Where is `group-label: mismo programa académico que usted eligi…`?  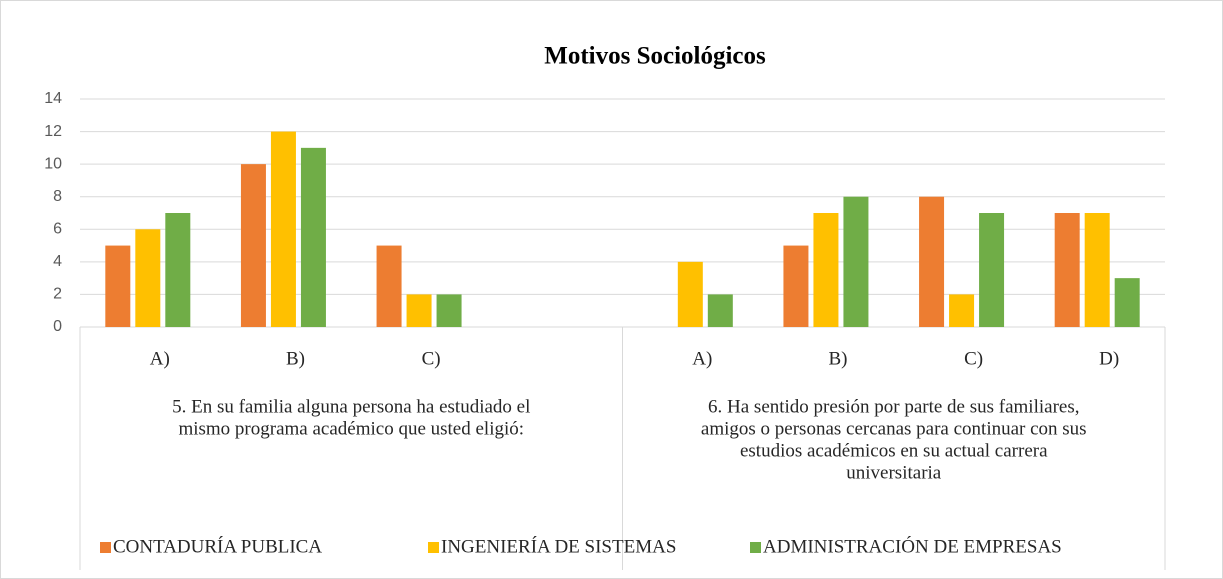
group-label: mismo programa académico que usted eligi… is located at coordinates (351, 428).